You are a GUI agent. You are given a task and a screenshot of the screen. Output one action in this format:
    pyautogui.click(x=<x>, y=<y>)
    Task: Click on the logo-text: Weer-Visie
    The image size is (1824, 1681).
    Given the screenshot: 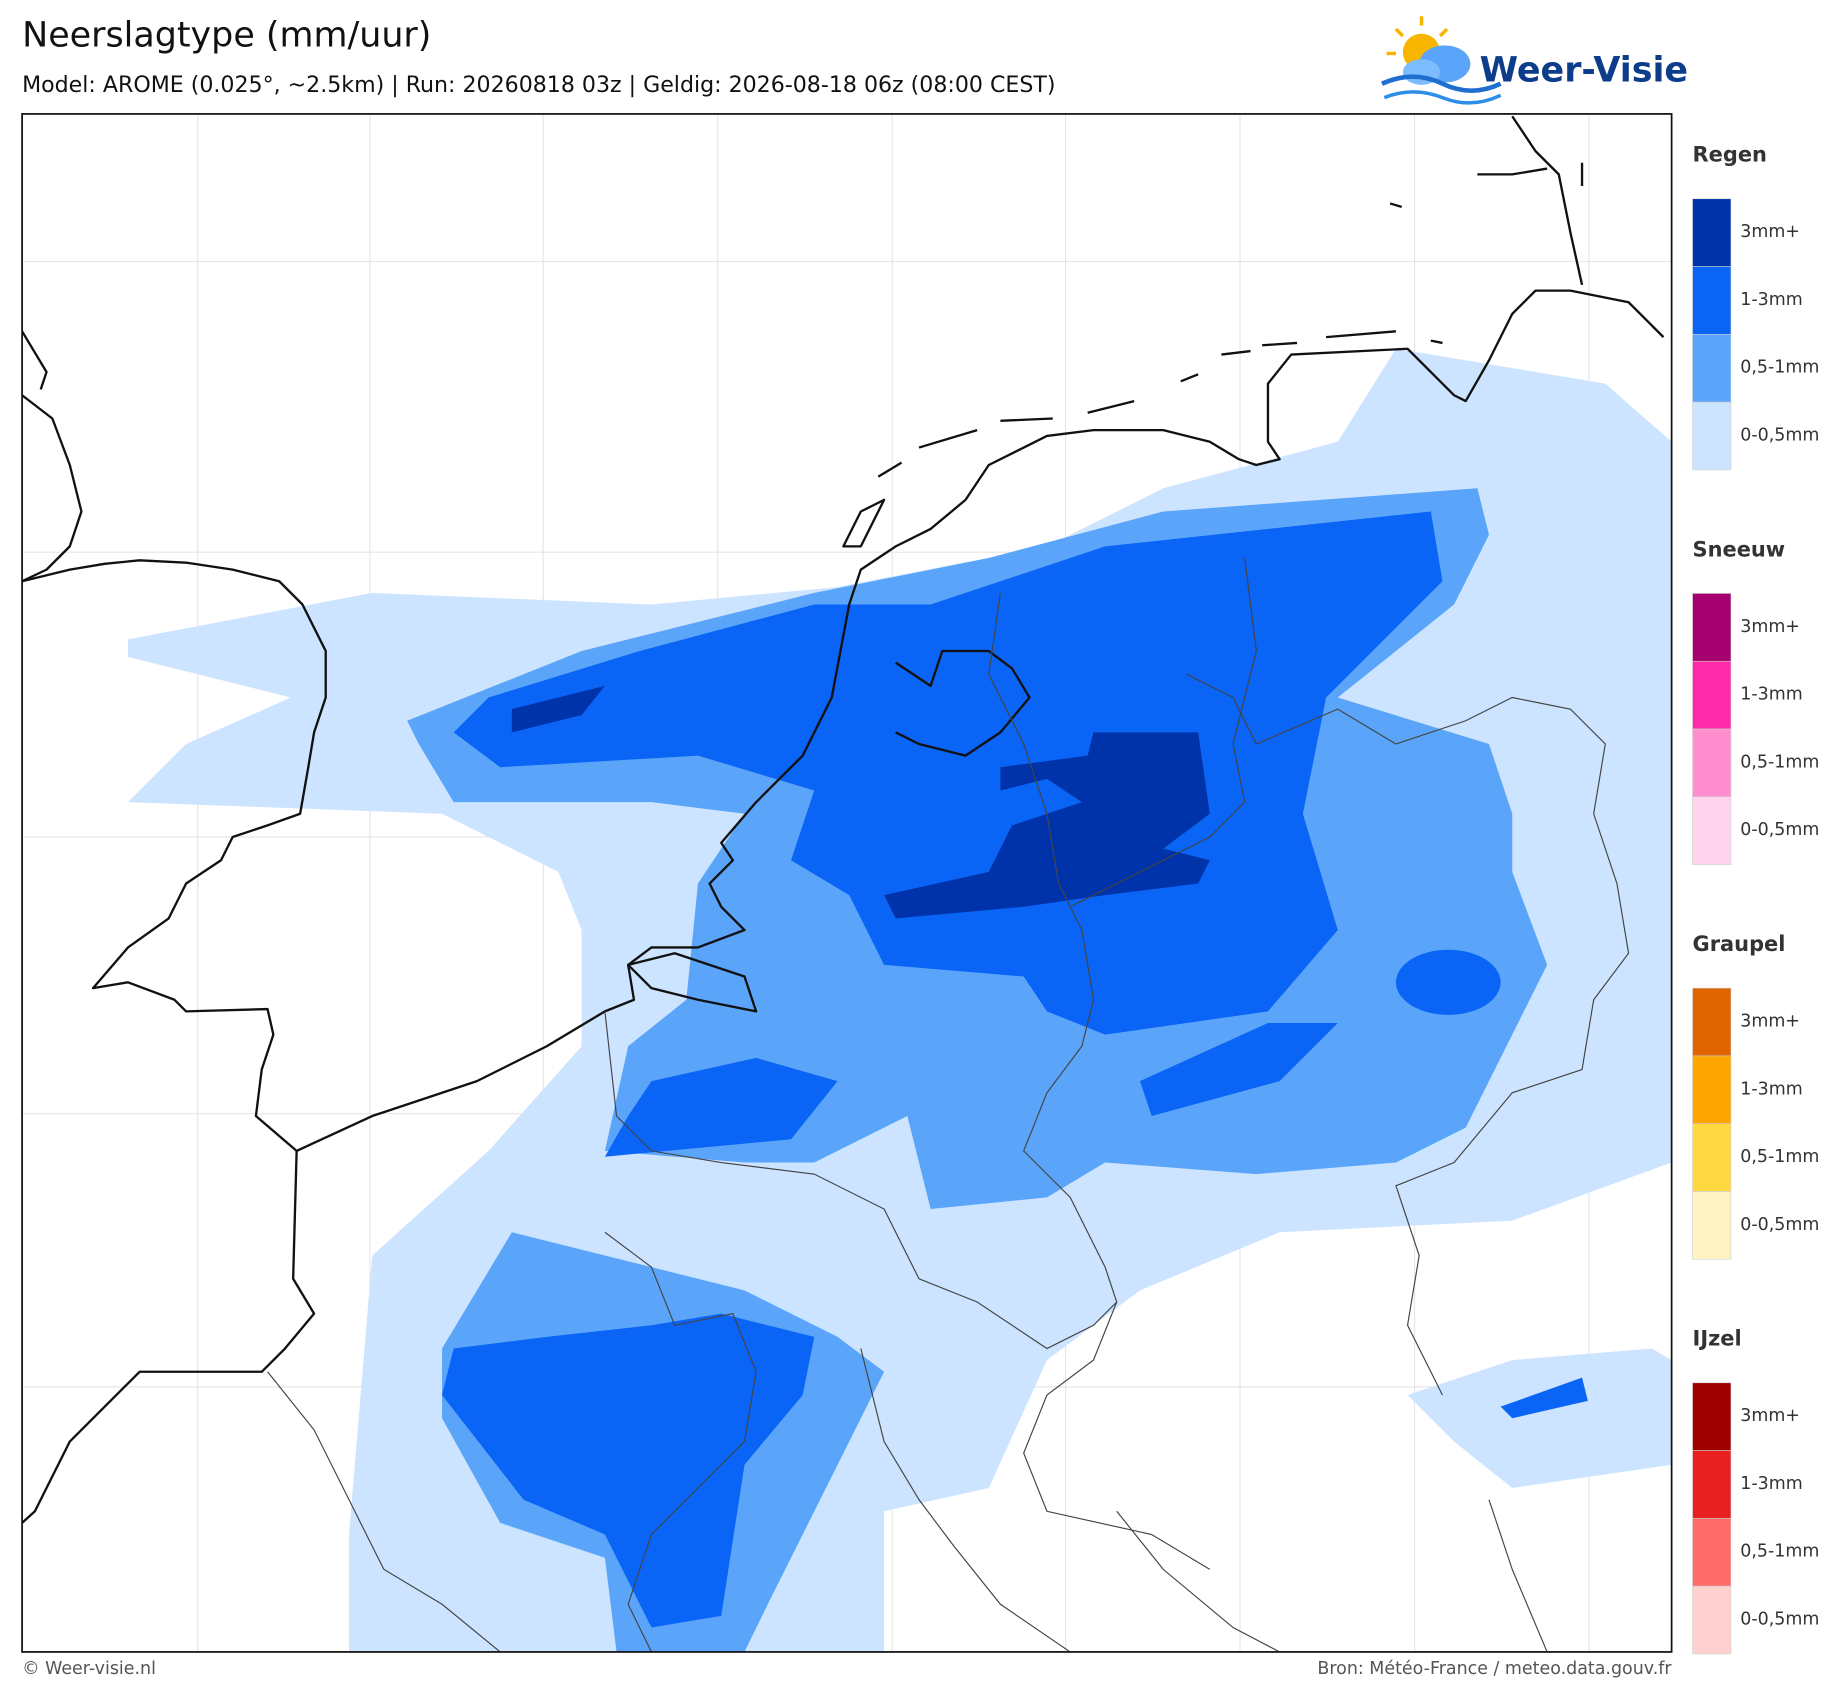 What is the action you would take?
    pyautogui.click(x=1584, y=70)
    